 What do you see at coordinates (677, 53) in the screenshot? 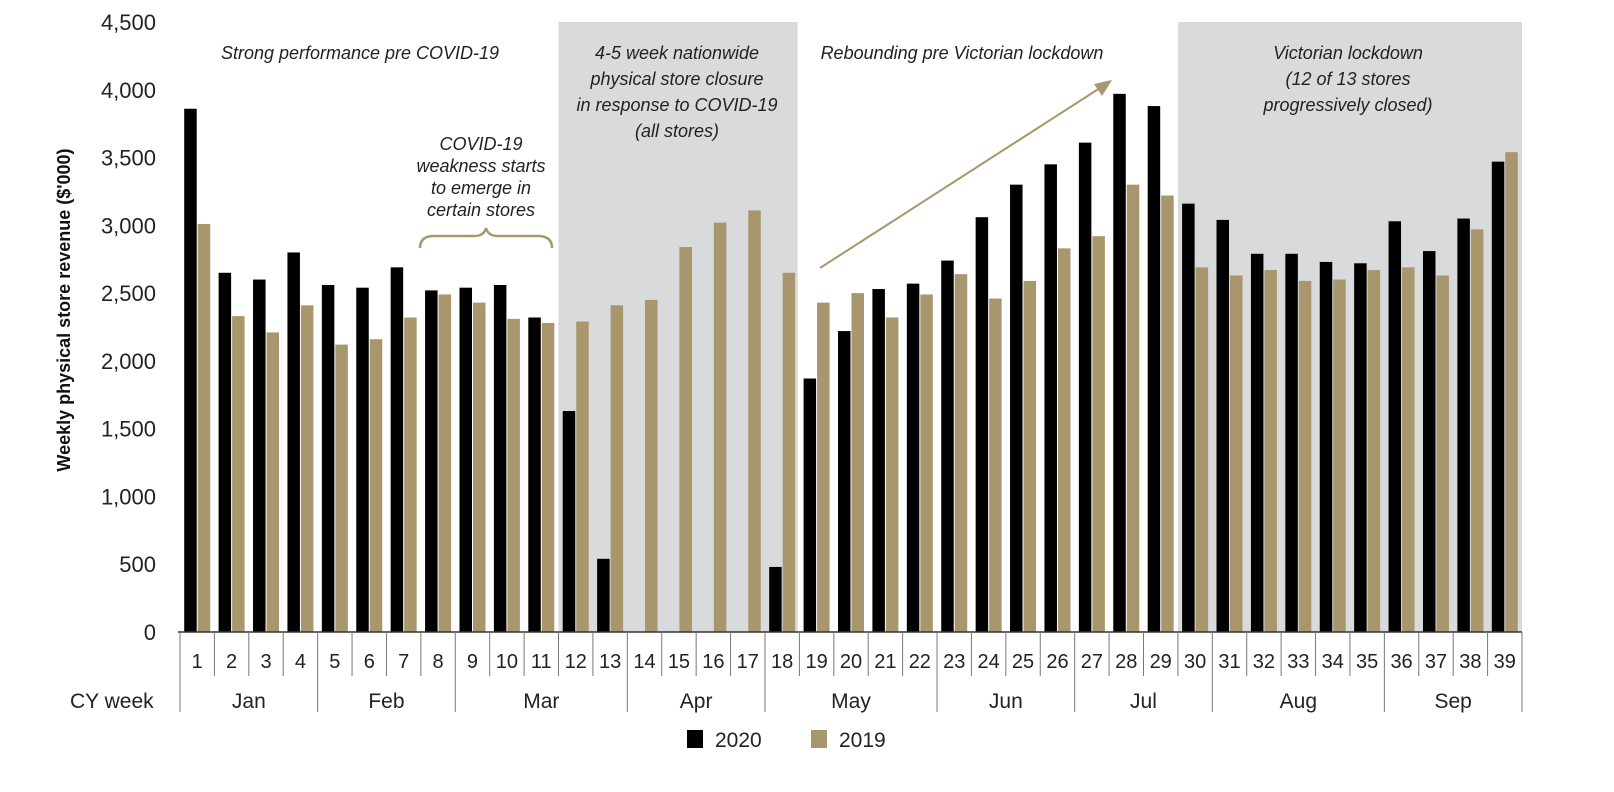
I see `annotation-closure: 4-5 week nationwide` at bounding box center [677, 53].